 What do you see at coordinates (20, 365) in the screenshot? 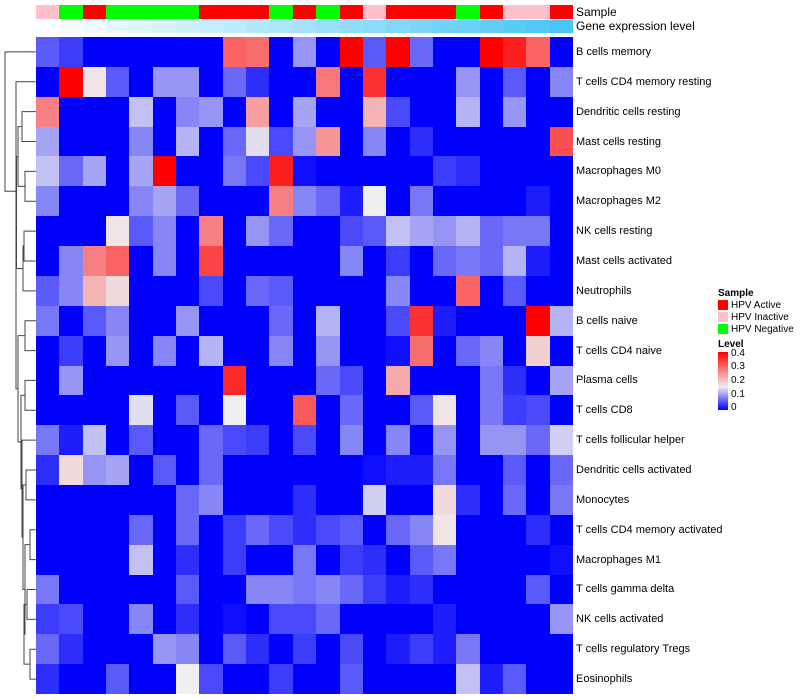
I see `row-dendrogram` at bounding box center [20, 365].